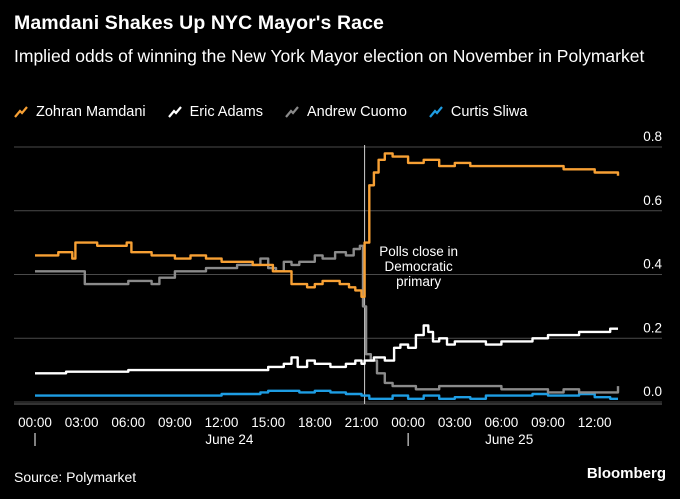 This screenshot has width=680, height=499. I want to click on legend-label-sliwa: Curtis Sliwa, so click(489, 112).